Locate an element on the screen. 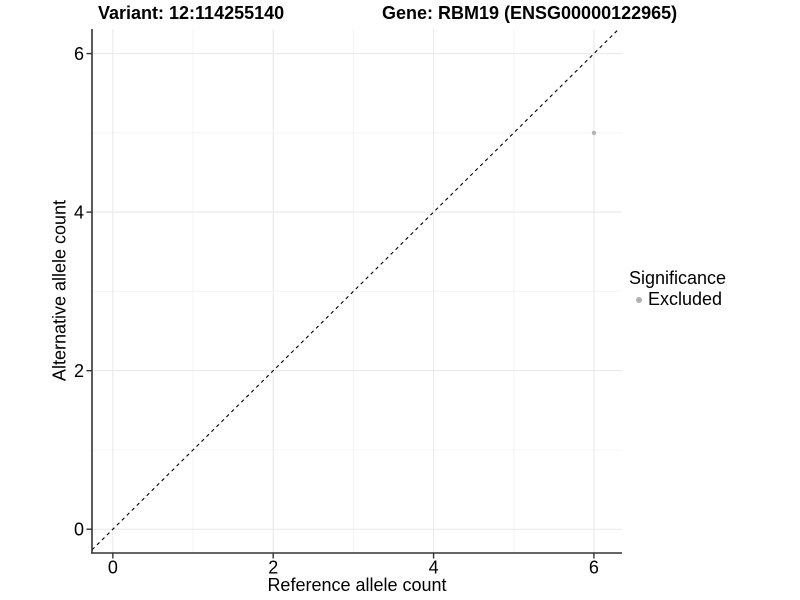  data-point is located at coordinates (594, 132).